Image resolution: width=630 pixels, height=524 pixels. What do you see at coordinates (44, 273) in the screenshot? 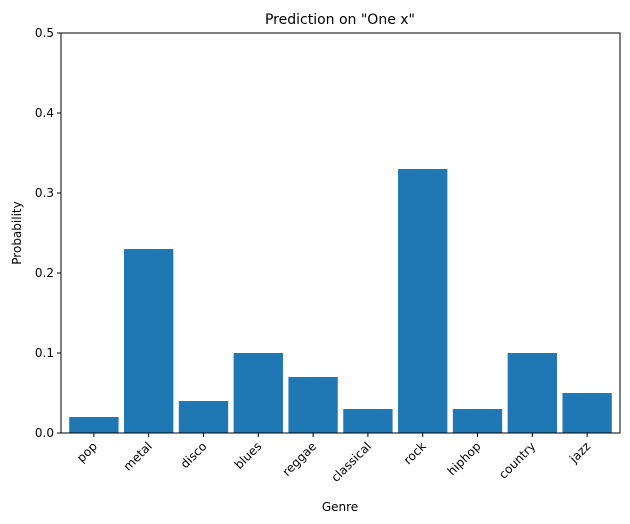
I see `y-tick-label: 0.2` at bounding box center [44, 273].